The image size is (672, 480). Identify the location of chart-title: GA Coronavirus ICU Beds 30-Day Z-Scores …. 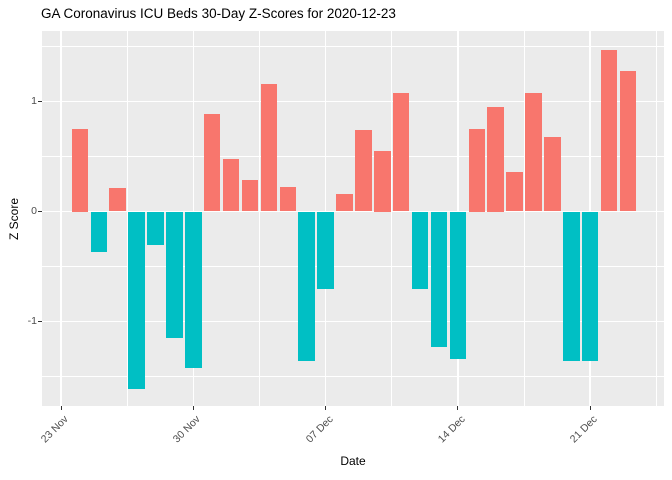
(218, 13).